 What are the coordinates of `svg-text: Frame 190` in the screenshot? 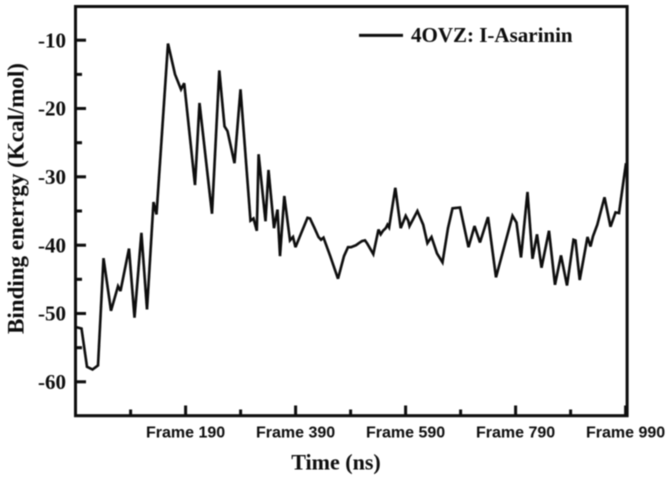 It's located at (185, 432).